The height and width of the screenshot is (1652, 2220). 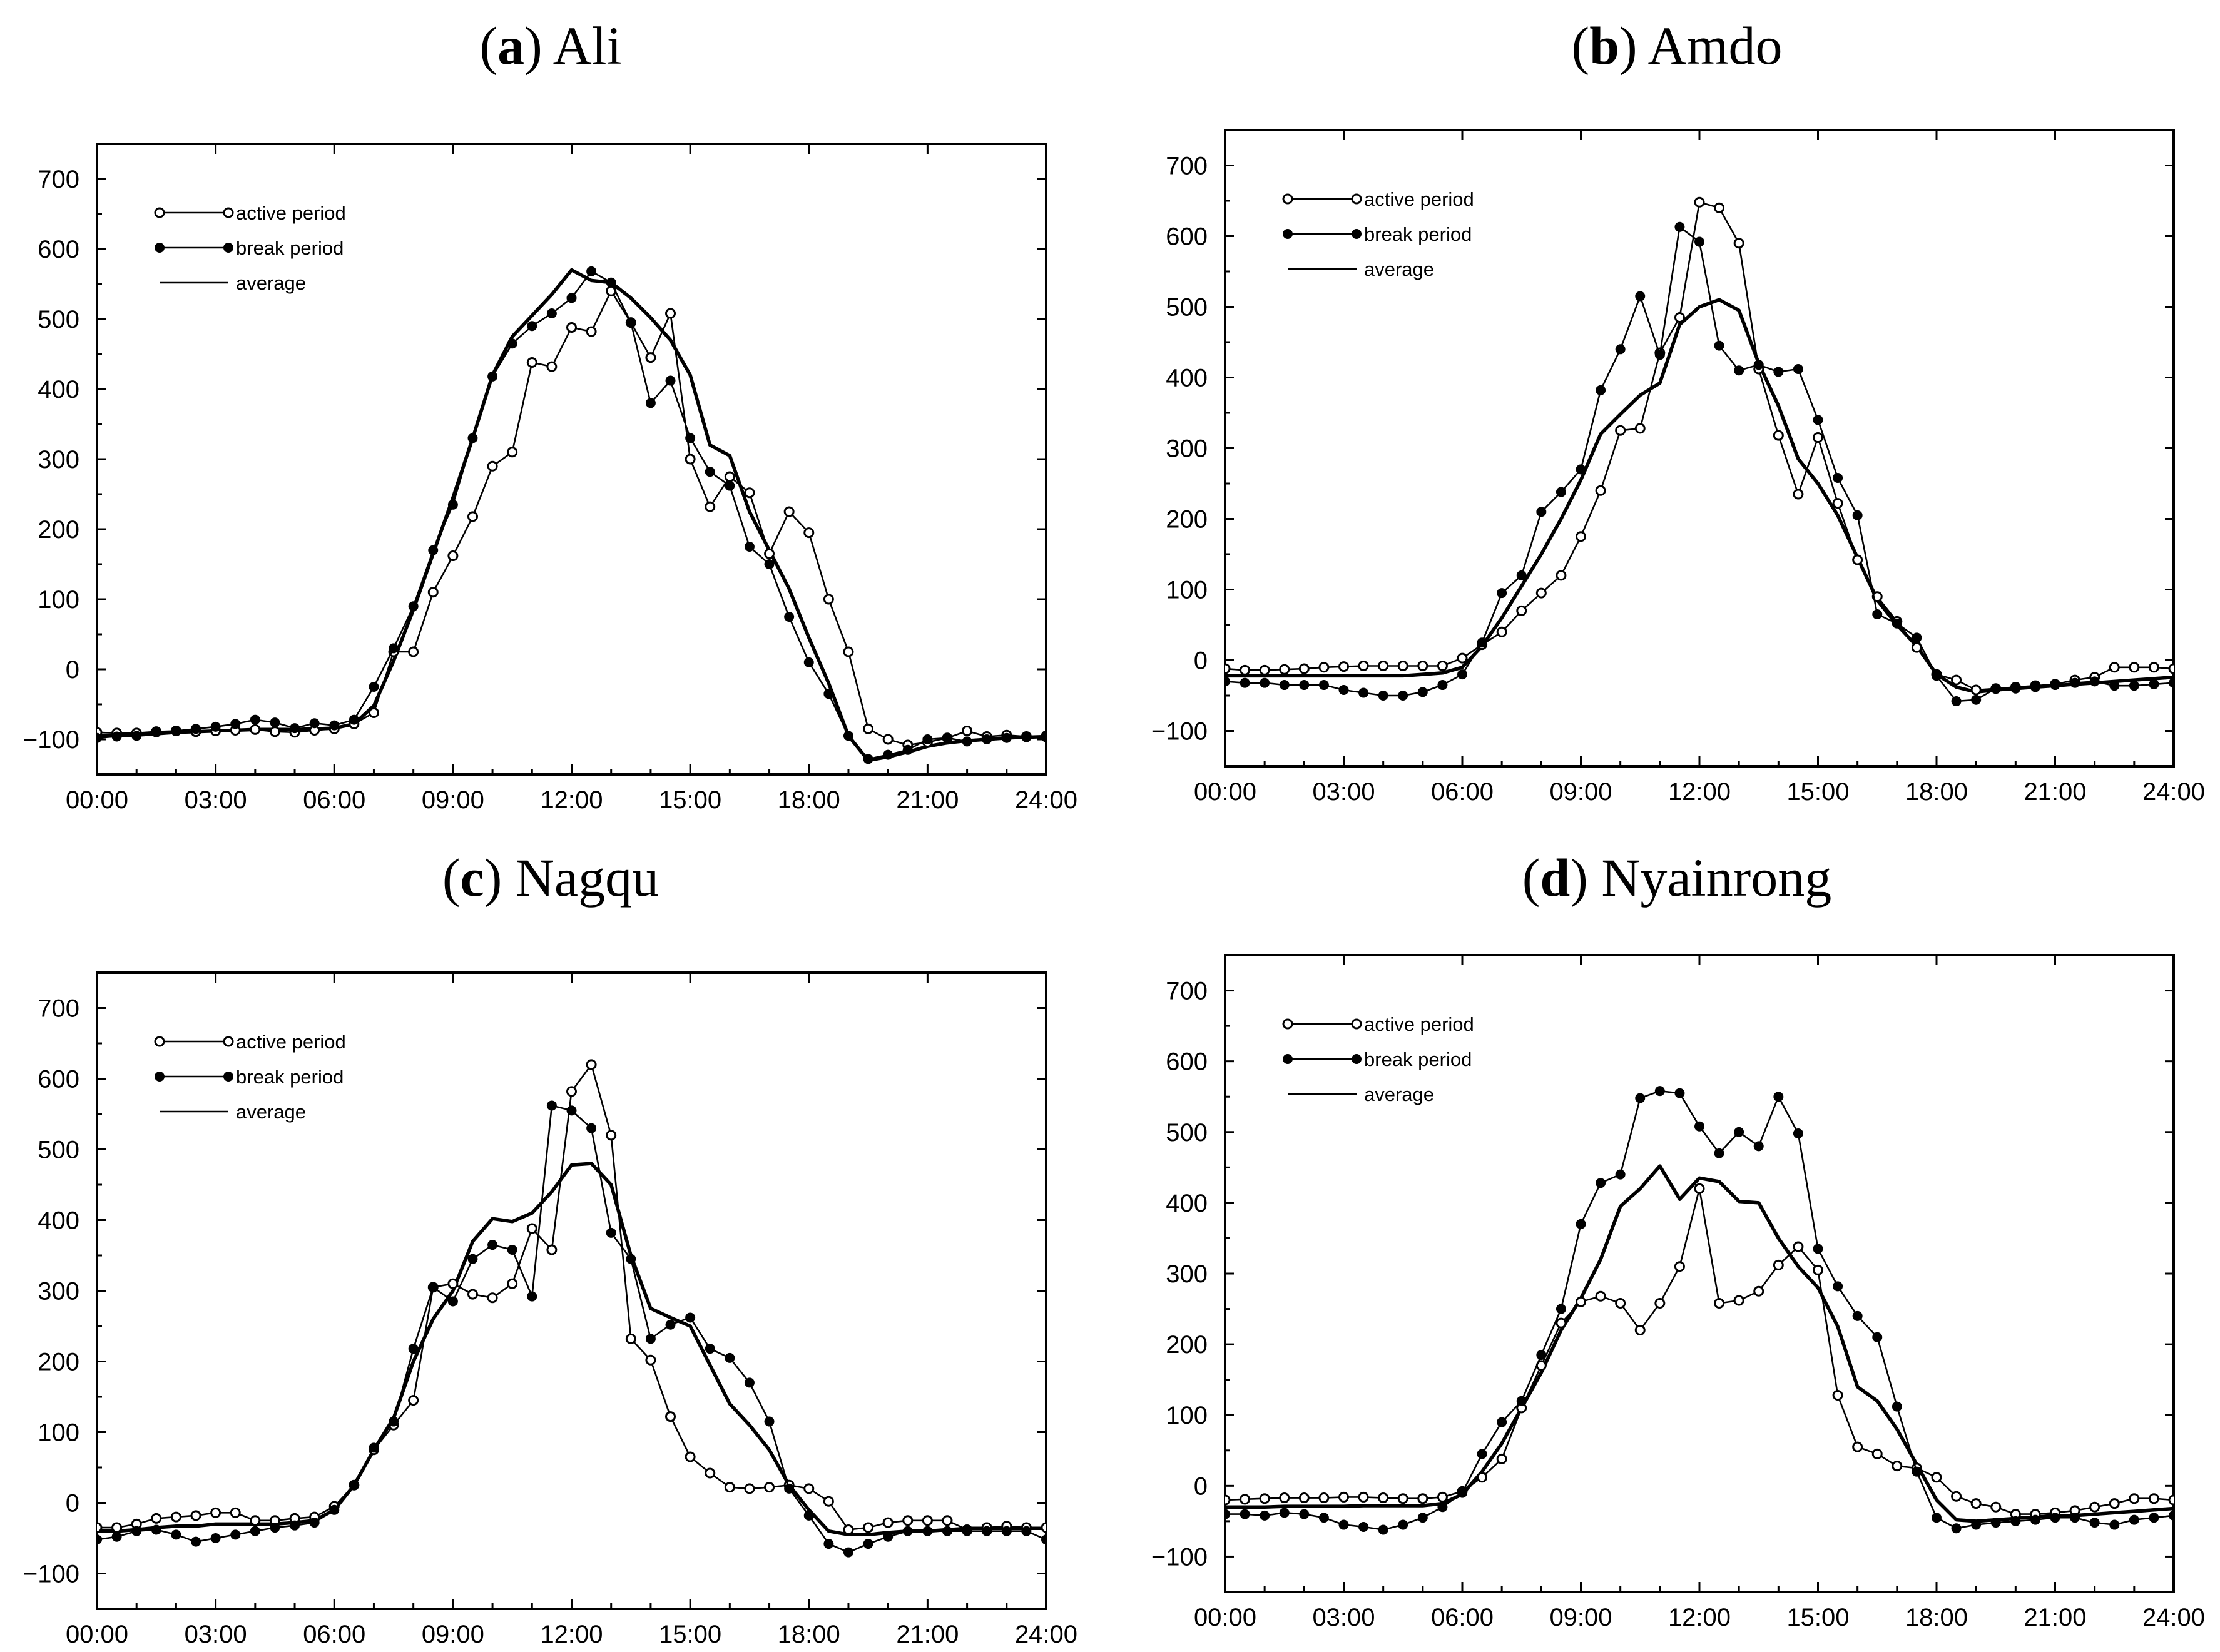 I want to click on y-tick-label: 400, so click(x=1187, y=379).